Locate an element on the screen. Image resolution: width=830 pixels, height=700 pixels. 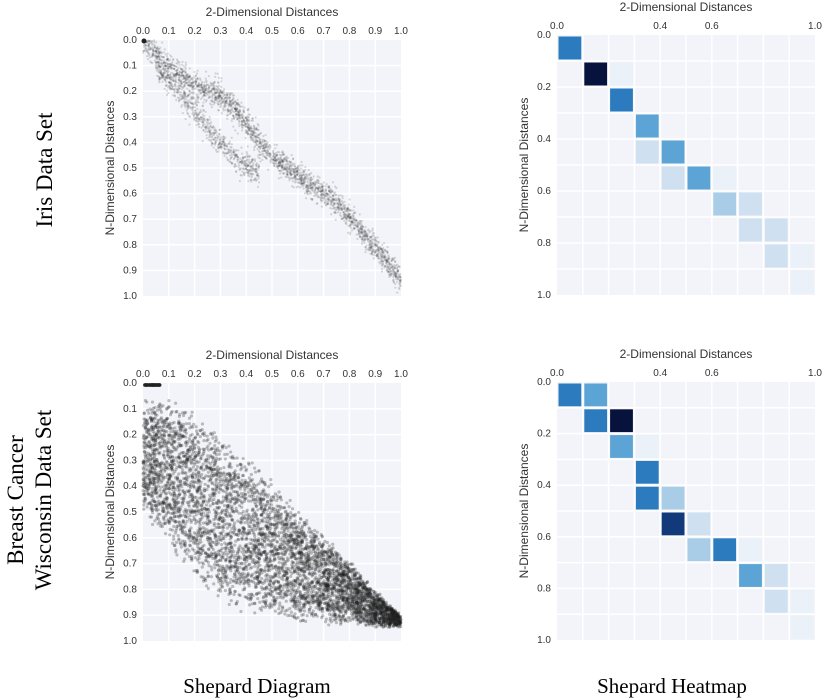
iris-heatmap-cell is located at coordinates (673, 152).